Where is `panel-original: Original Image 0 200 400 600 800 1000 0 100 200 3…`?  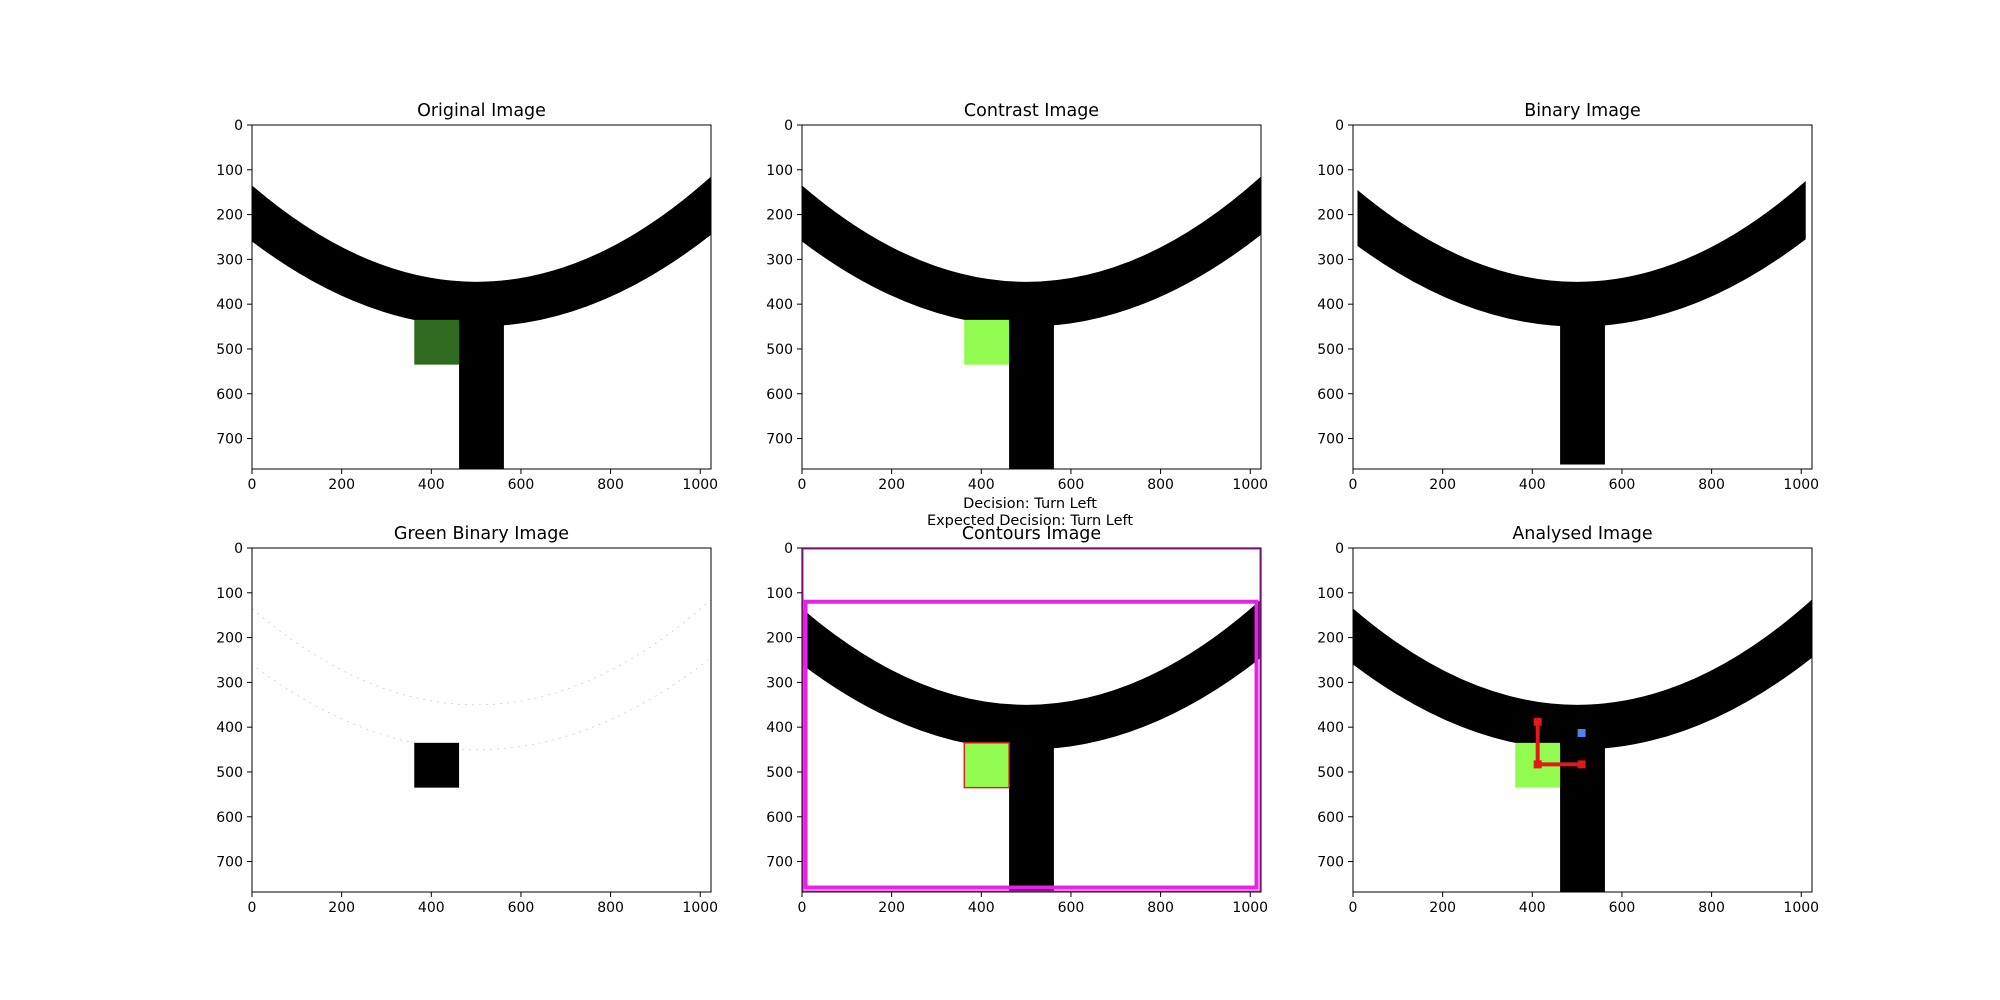
panel-original: Original Image 0 200 400 600 800 1000 0 100 200 3… is located at coordinates (467, 297).